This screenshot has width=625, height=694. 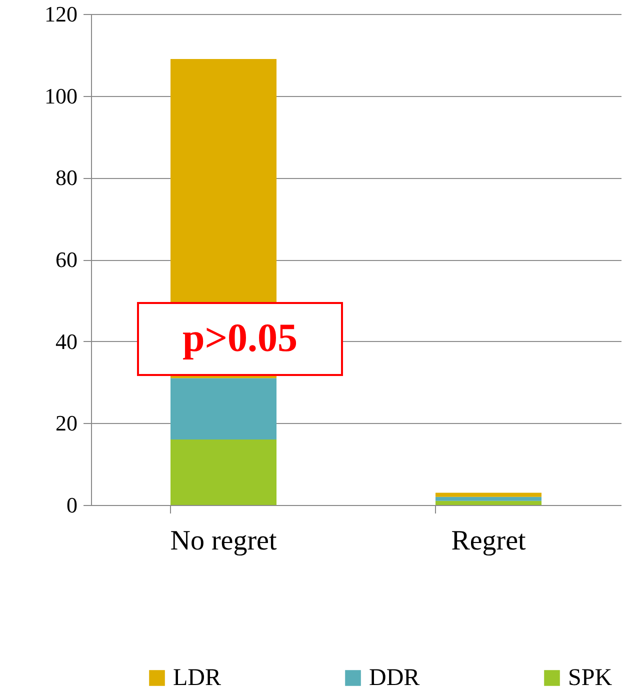 I want to click on x-tick-label: Regret, so click(x=488, y=541).